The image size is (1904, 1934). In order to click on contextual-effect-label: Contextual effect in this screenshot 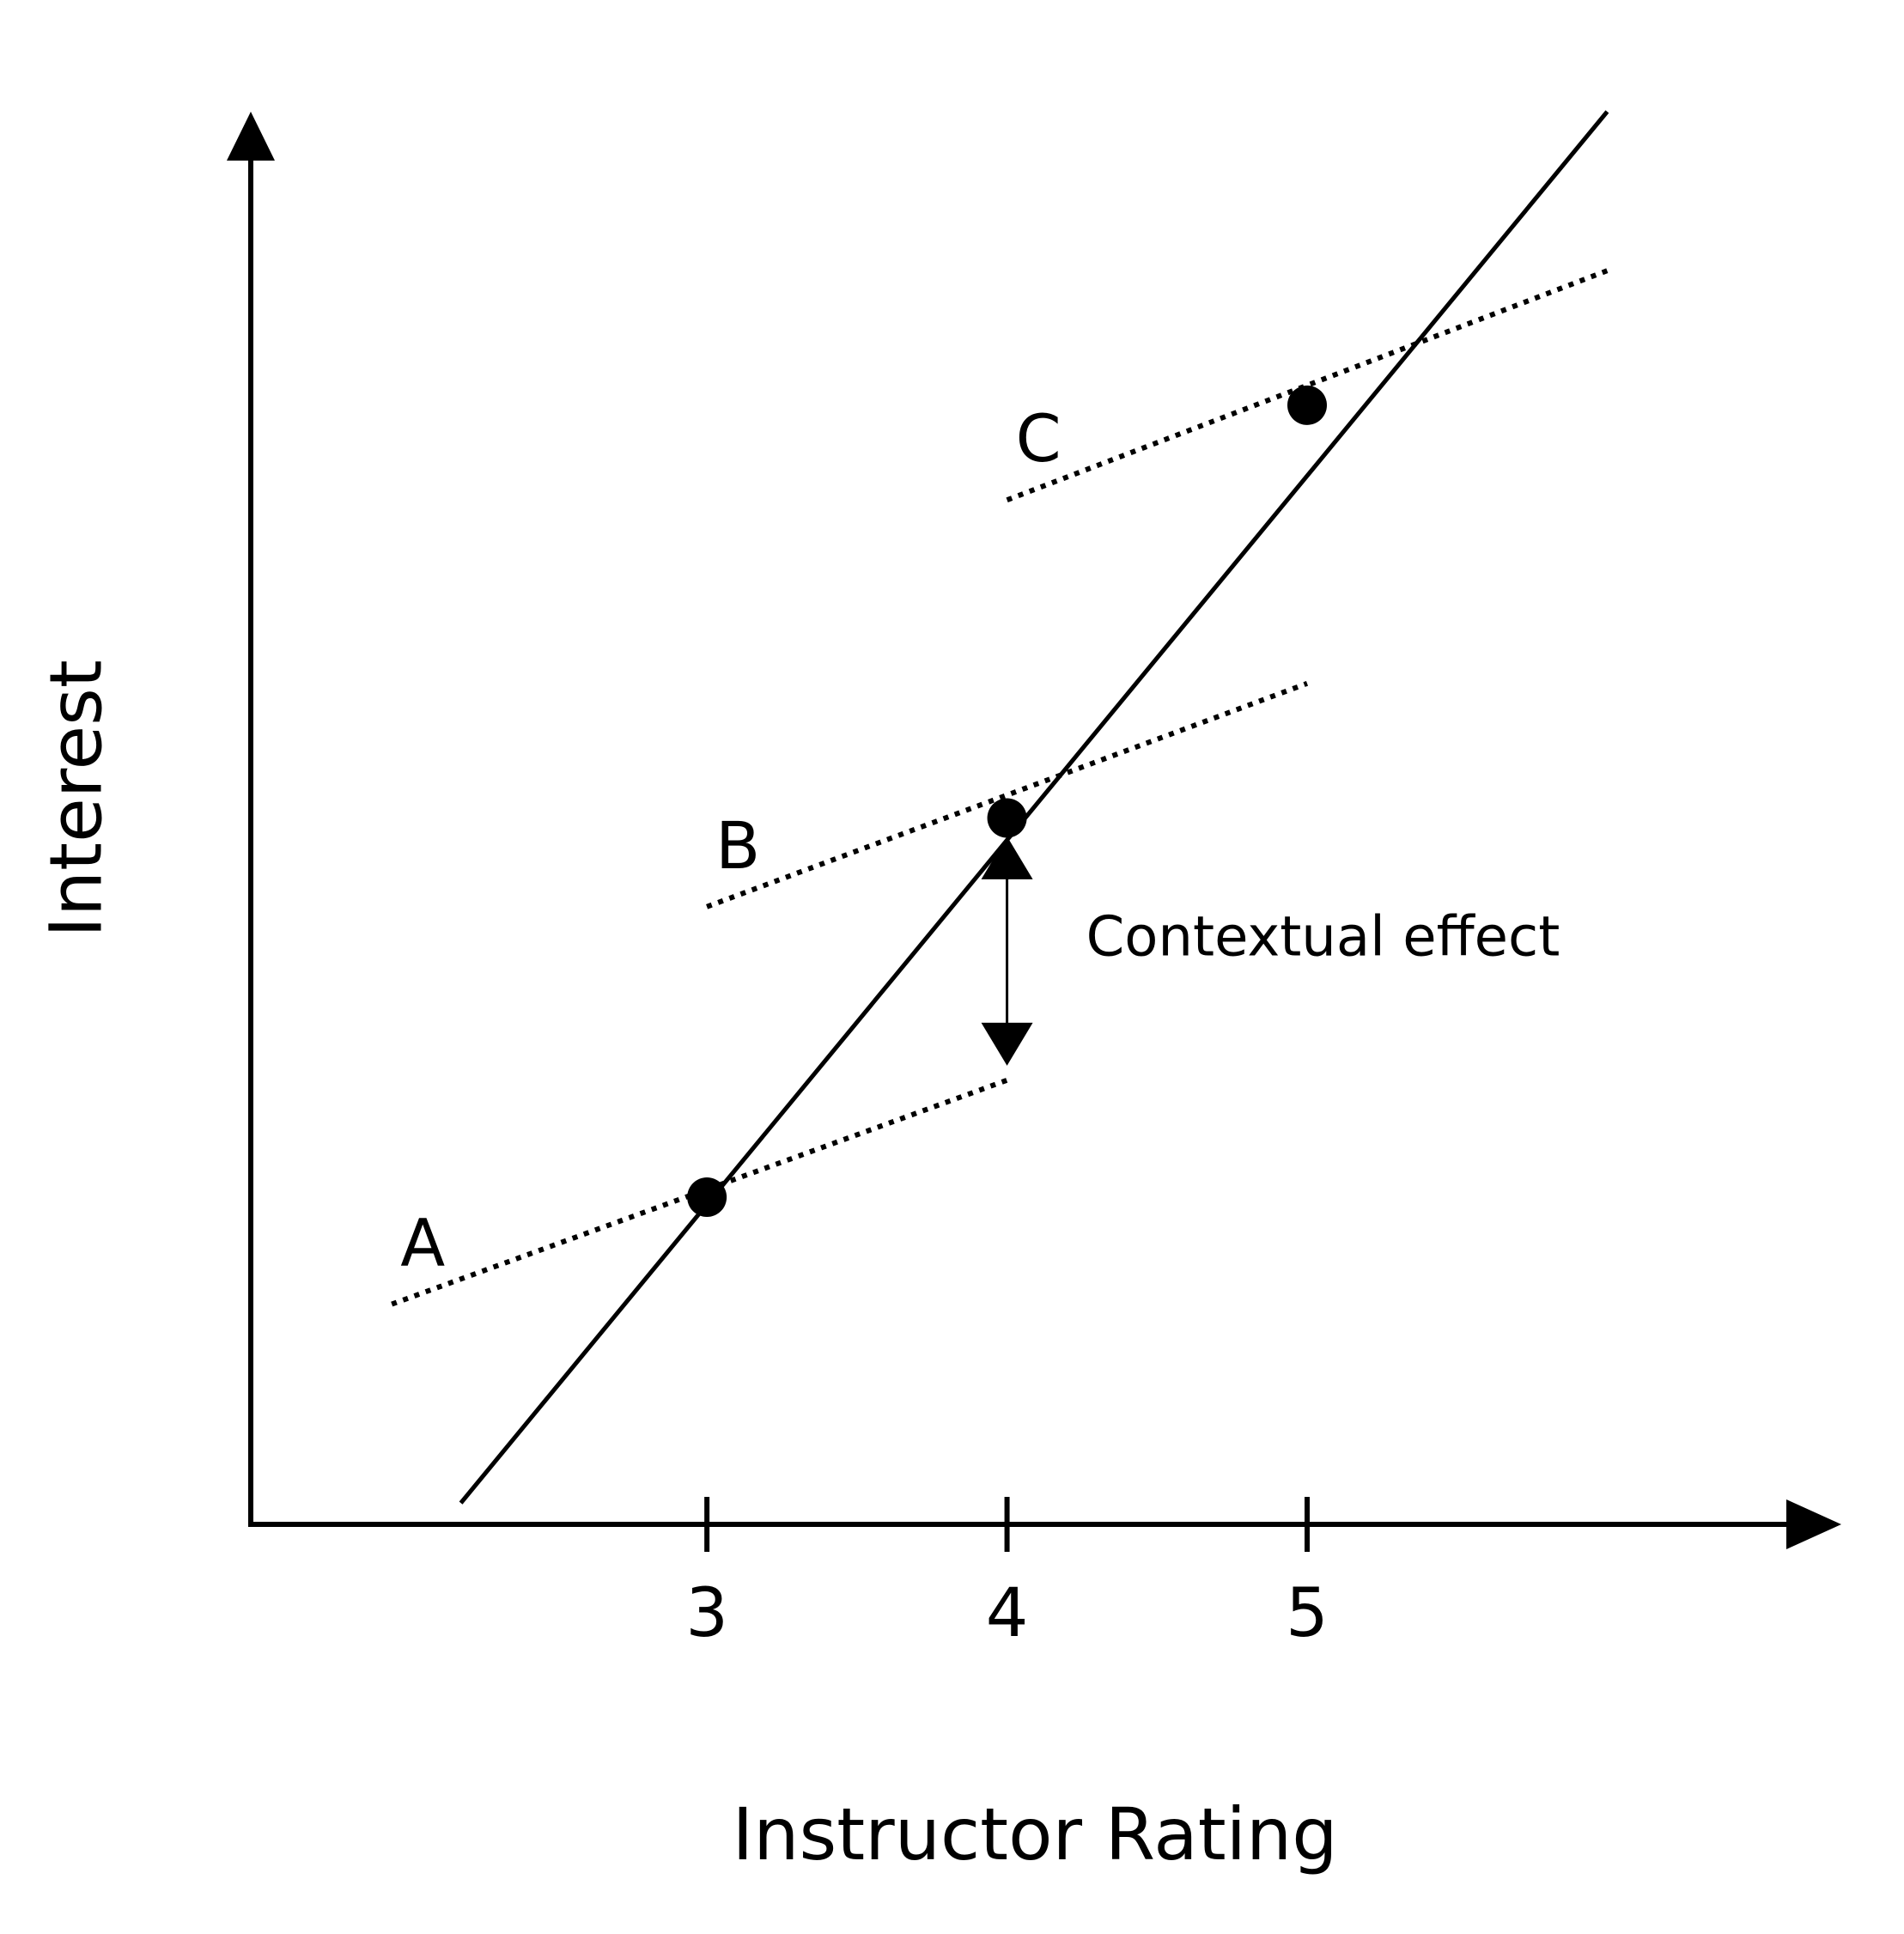, I will do `click(1323, 937)`.